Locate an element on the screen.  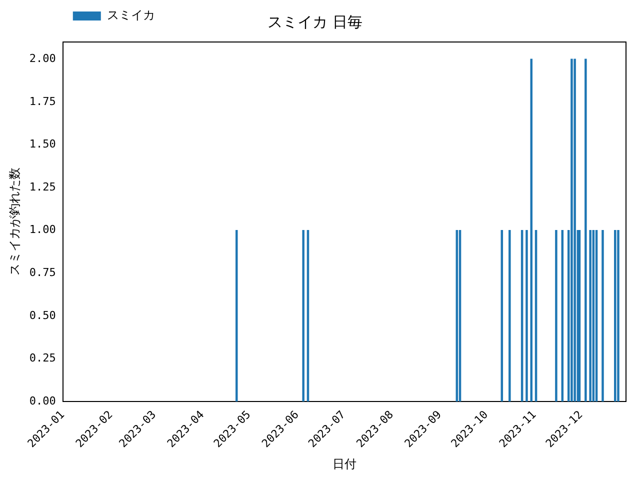
y-tick-label: 0.25 is located at coordinates (42, 358).